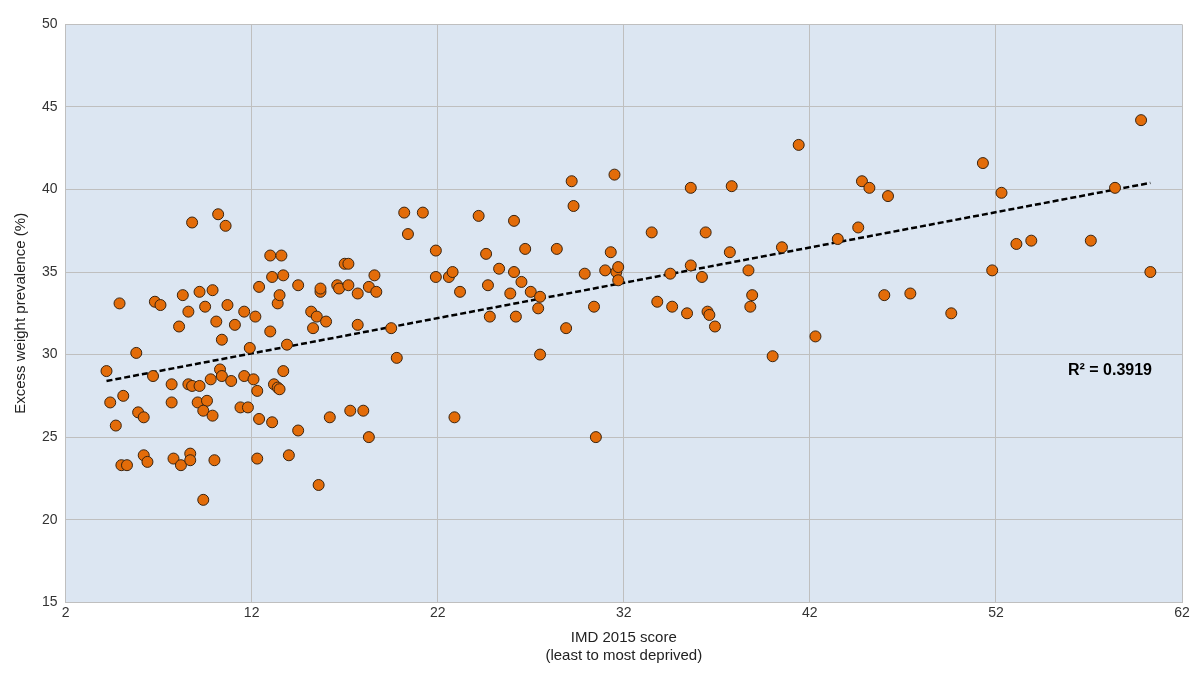  What do you see at coordinates (49, 270) in the screenshot?
I see `y-tick-label: 35` at bounding box center [49, 270].